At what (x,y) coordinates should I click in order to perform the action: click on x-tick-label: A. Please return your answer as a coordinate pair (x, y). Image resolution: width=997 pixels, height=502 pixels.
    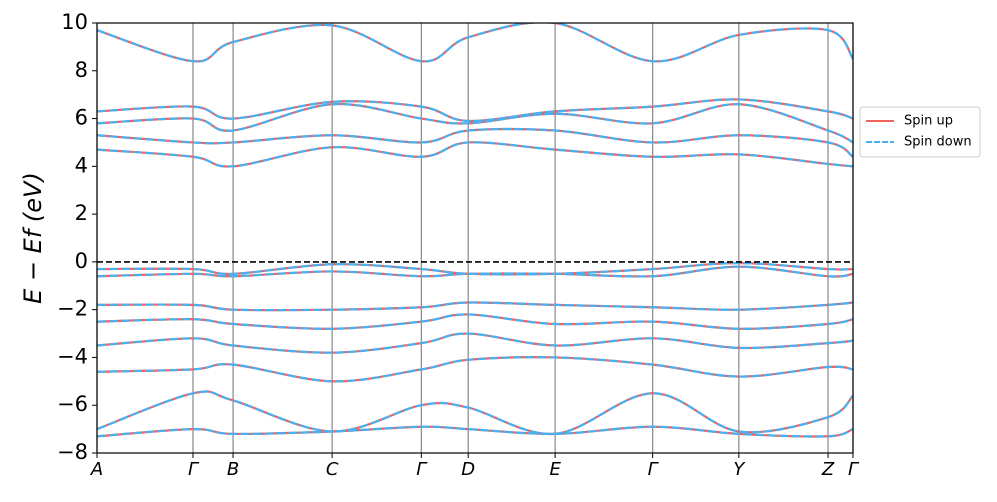
    Looking at the image, I should click on (96, 469).